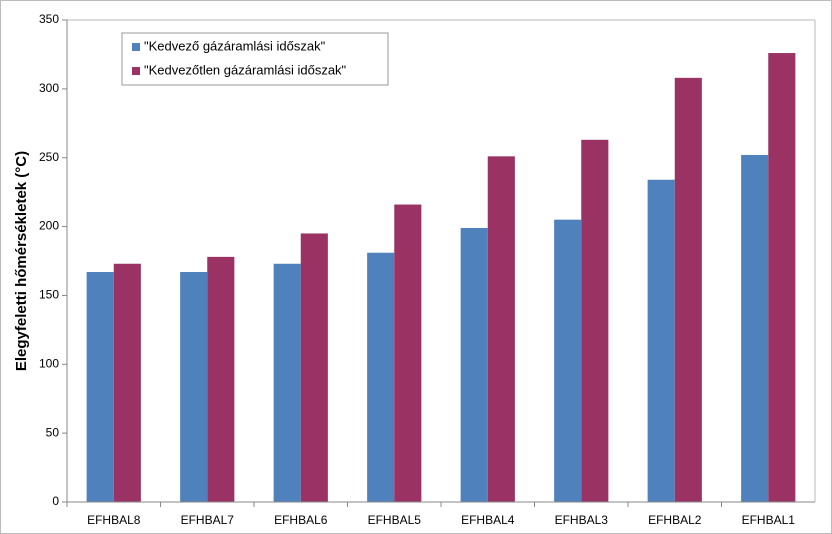 The image size is (832, 534). I want to click on x-tick-label: EFHBAL6, so click(301, 520).